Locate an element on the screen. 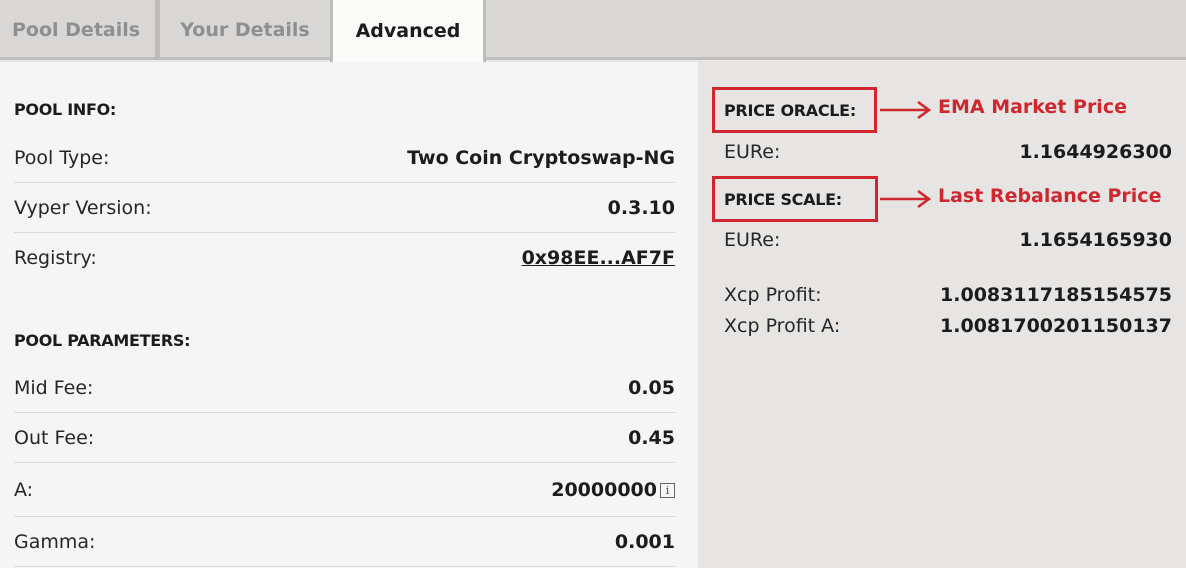 The image size is (1186, 568). pool-type-label: Pool Type: is located at coordinates (62, 157).